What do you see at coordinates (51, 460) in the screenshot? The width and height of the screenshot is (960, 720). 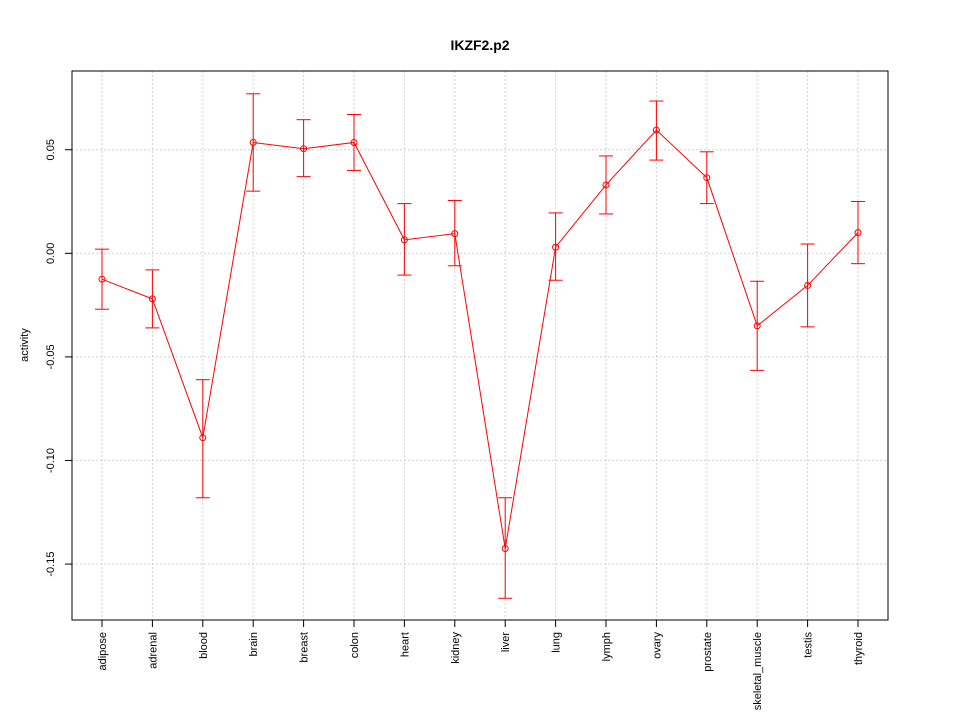 I see `y-tick-label: -0.10` at bounding box center [51, 460].